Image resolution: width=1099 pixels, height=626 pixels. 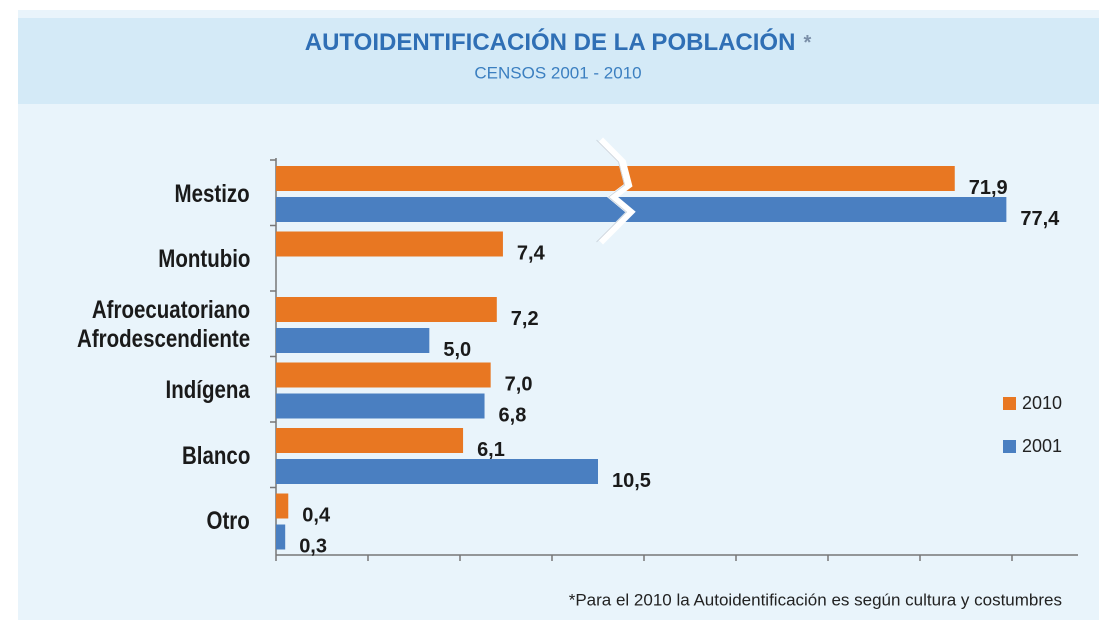 What do you see at coordinates (313, 546) in the screenshot?
I see `value-label: 0,3` at bounding box center [313, 546].